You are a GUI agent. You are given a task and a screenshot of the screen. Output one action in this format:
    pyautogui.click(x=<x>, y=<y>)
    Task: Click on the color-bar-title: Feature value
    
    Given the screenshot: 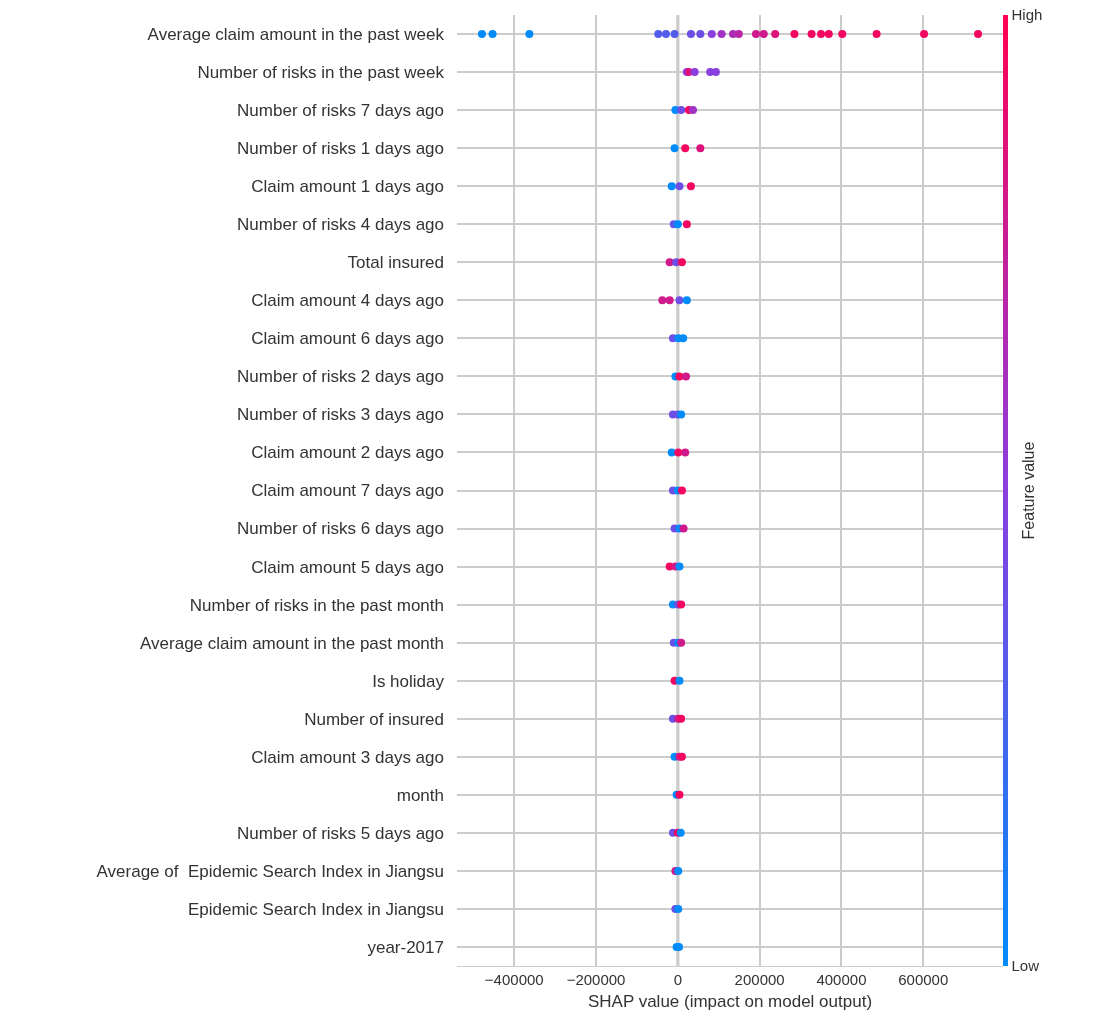 What is the action you would take?
    pyautogui.click(x=1028, y=490)
    